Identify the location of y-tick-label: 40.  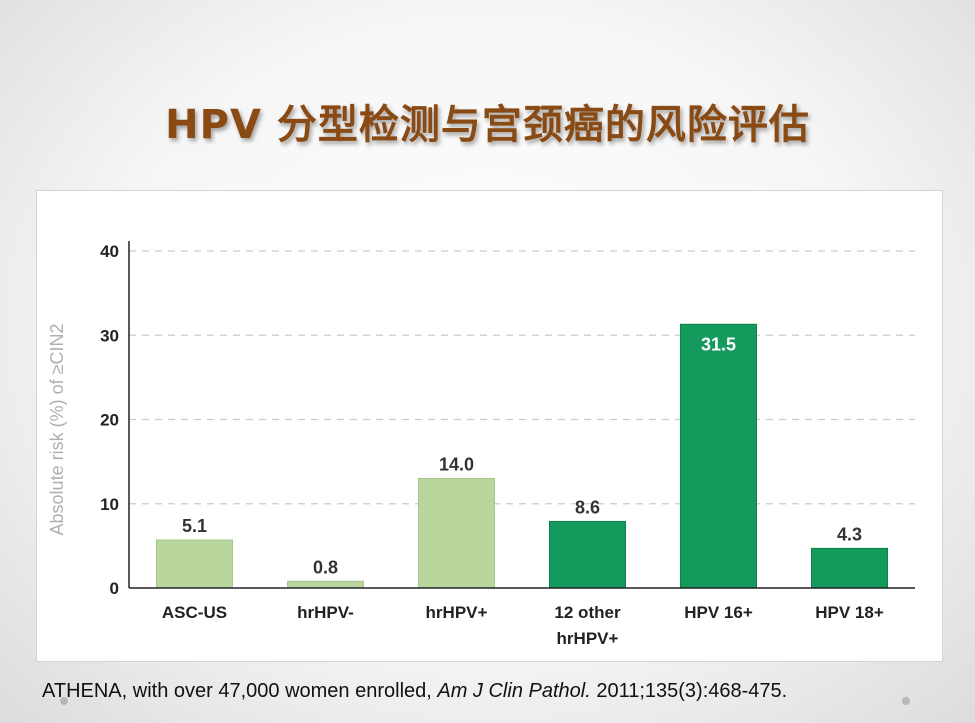
(109, 251).